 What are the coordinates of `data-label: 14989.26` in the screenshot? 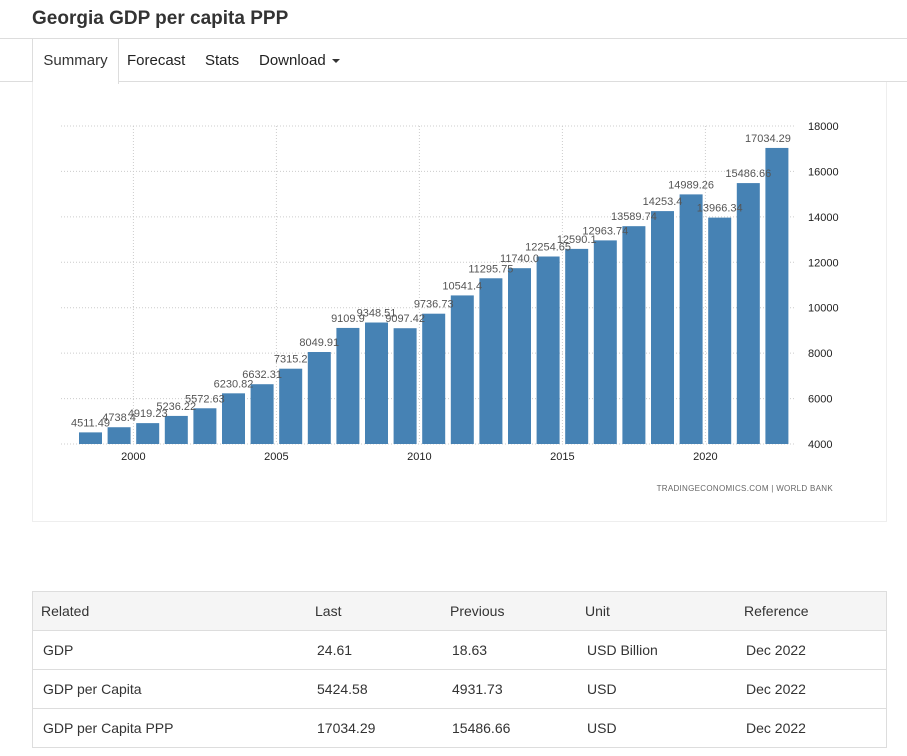 It's located at (691, 185).